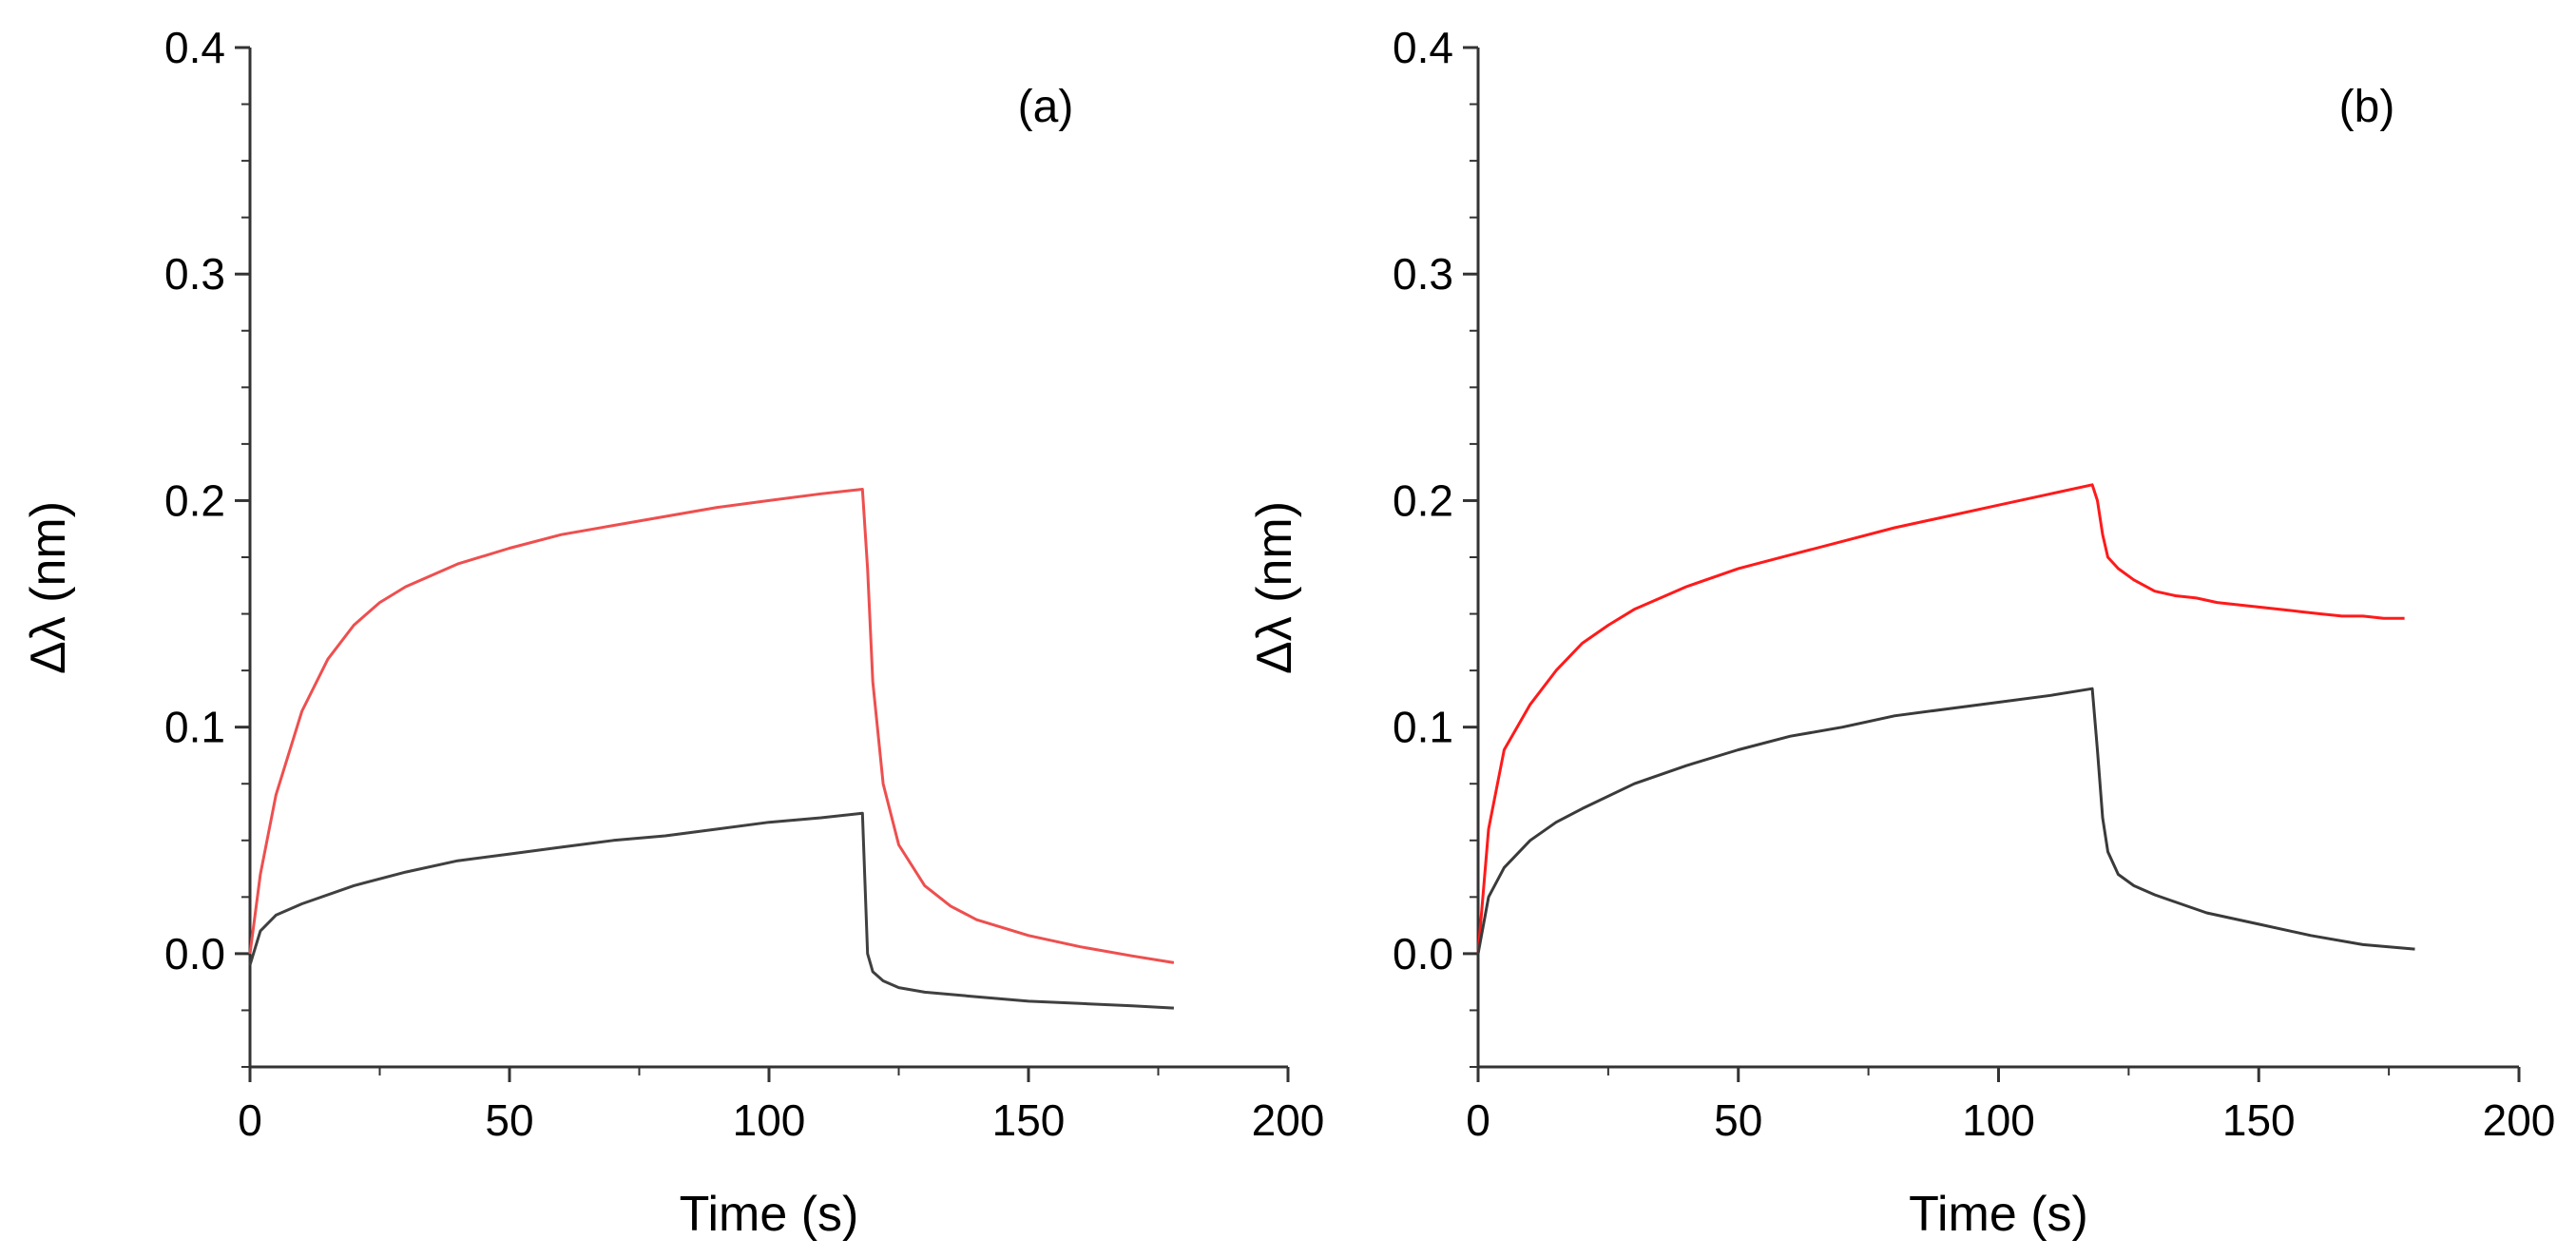 The width and height of the screenshot is (2576, 1259). What do you see at coordinates (2367, 107) in the screenshot?
I see `panel-label: (b)` at bounding box center [2367, 107].